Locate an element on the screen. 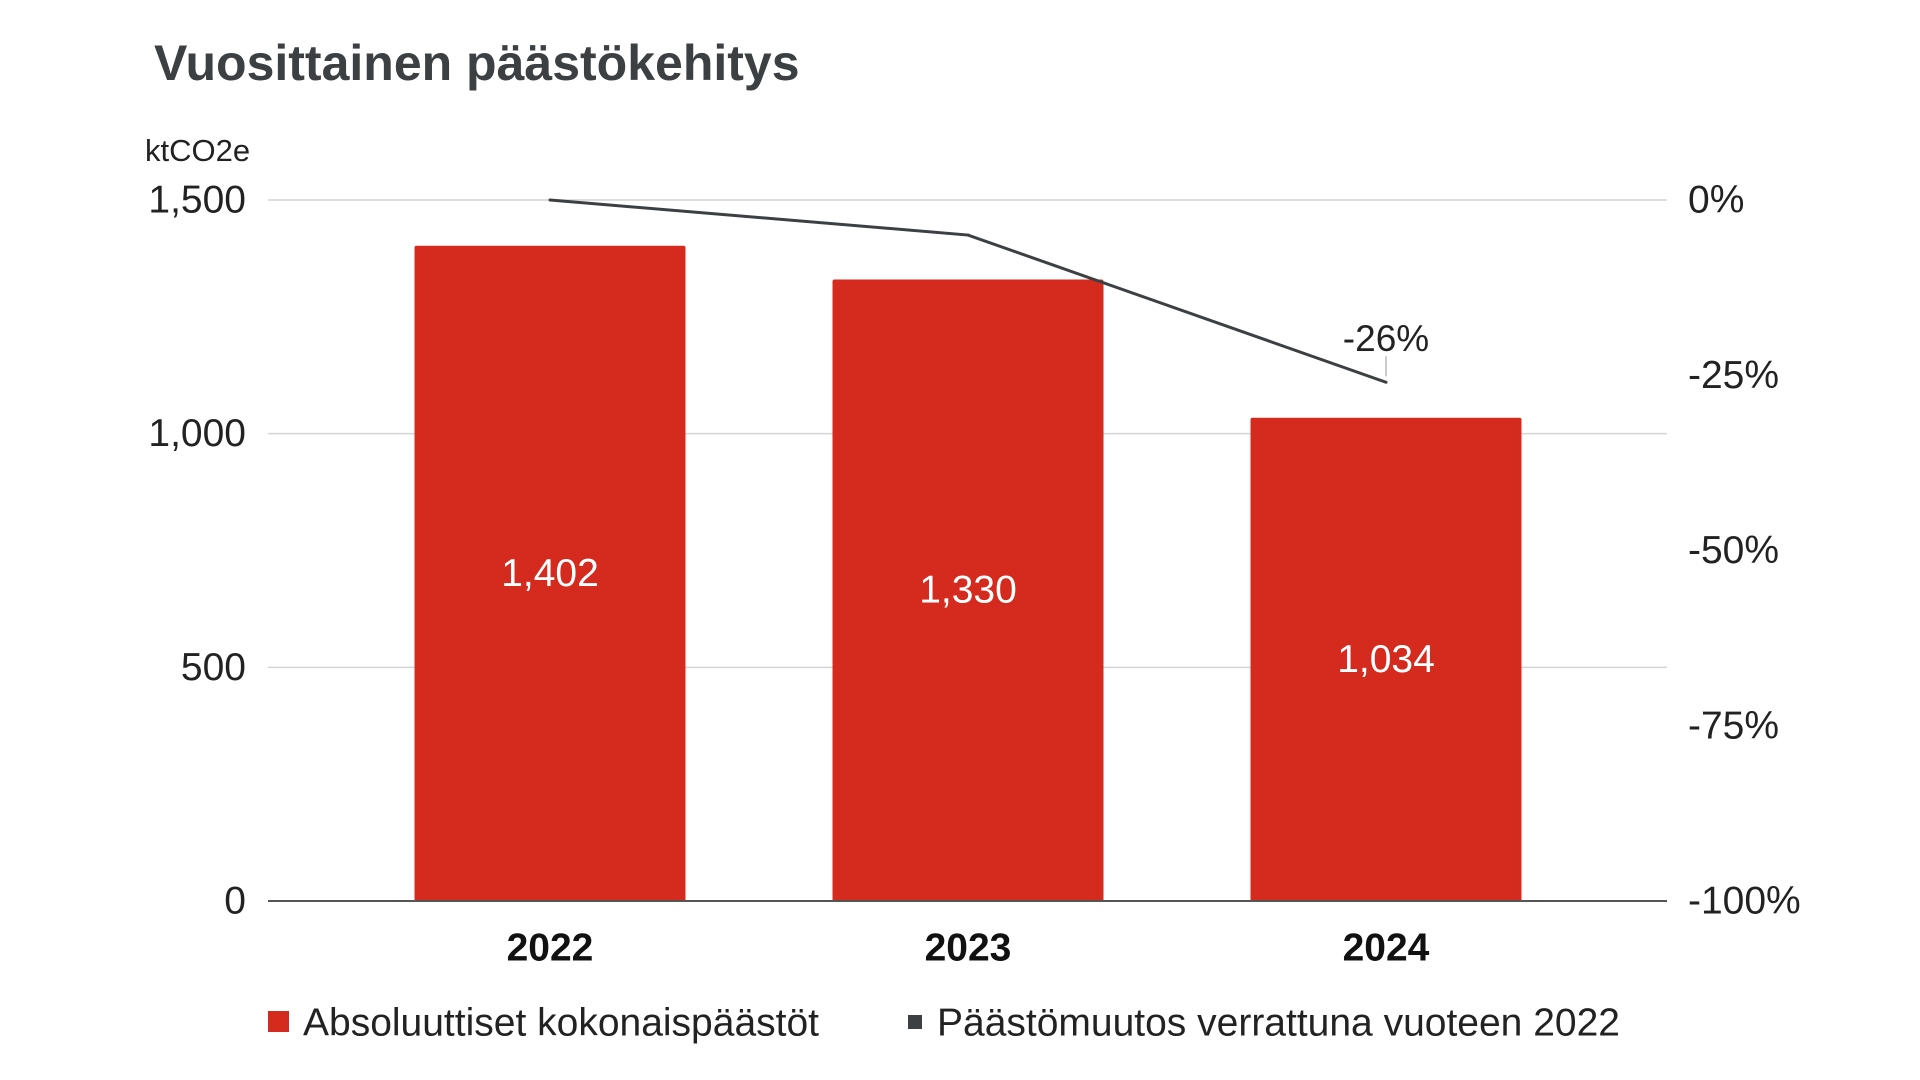 This screenshot has height=1080, width=1920. bar-value-label: 1,330 is located at coordinates (968, 590).